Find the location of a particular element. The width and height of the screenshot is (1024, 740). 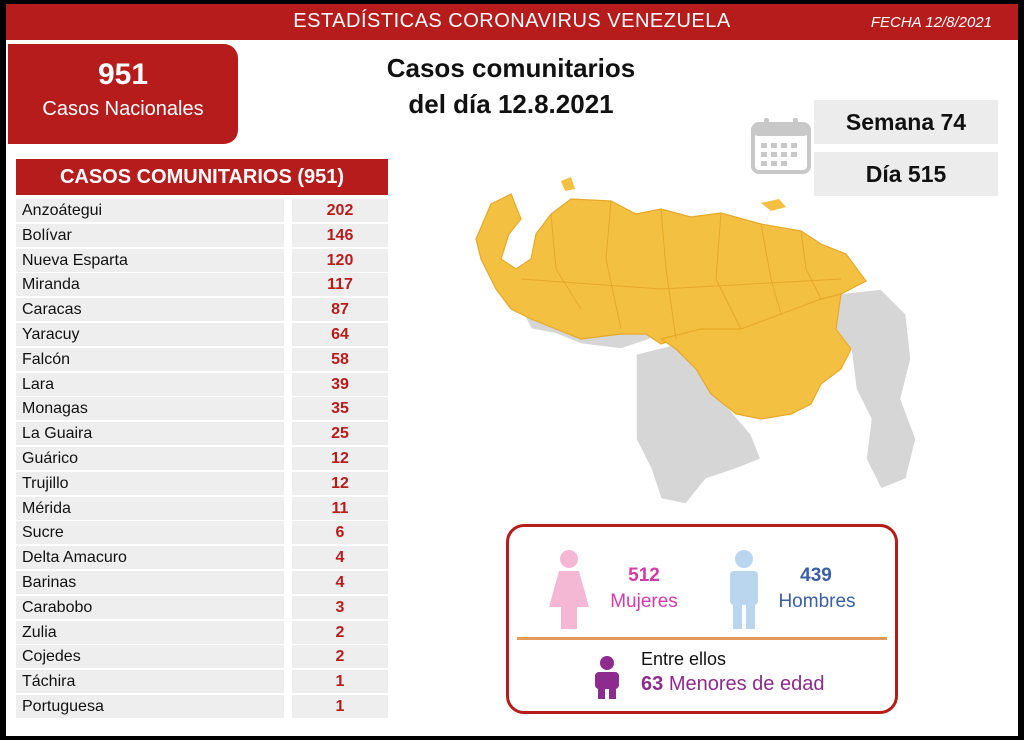

table-row: Miranda 117 is located at coordinates (202, 285).